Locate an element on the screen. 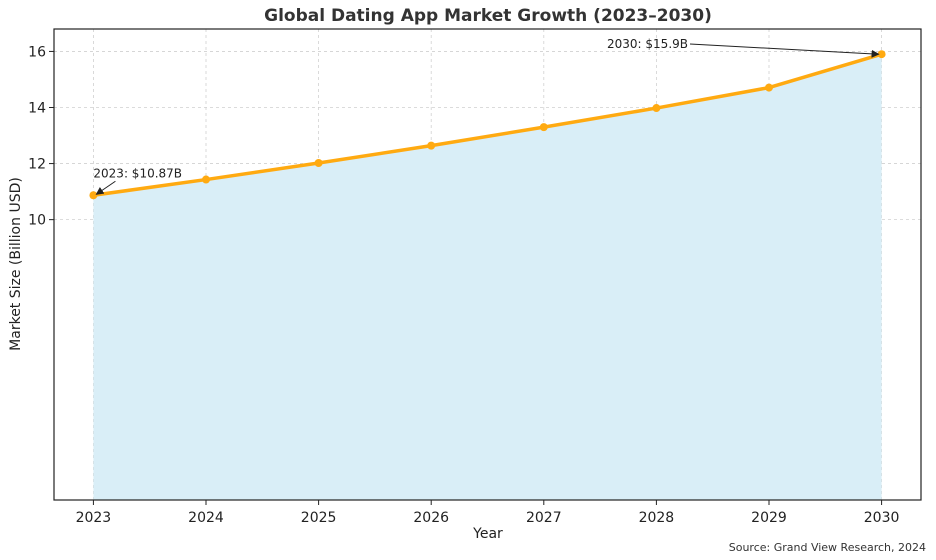 This screenshot has height=560, width=936. x-tick-label: 2024 is located at coordinates (206, 518).